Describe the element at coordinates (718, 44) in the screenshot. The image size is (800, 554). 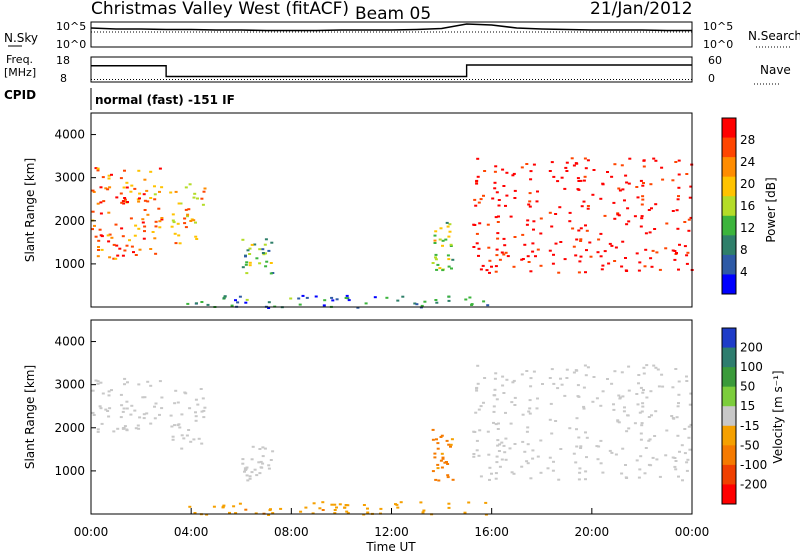
I see `noise-right-tick-bottom: 10^0` at that location.